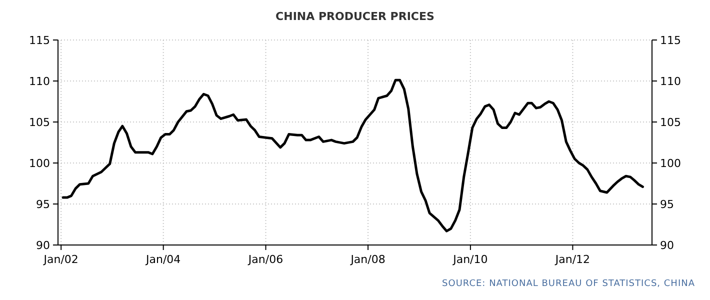 The height and width of the screenshot is (300, 710). What do you see at coordinates (670, 81) in the screenshot?
I see `y2-tick-label: 110` at bounding box center [670, 81].